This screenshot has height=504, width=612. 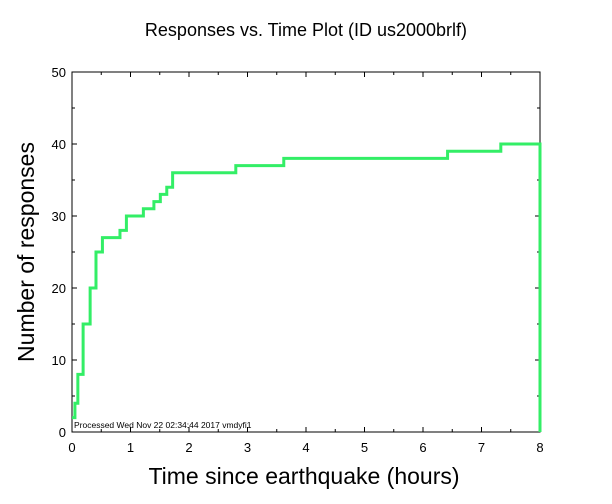 I want to click on x-tick-label: 0, so click(x=71, y=447).